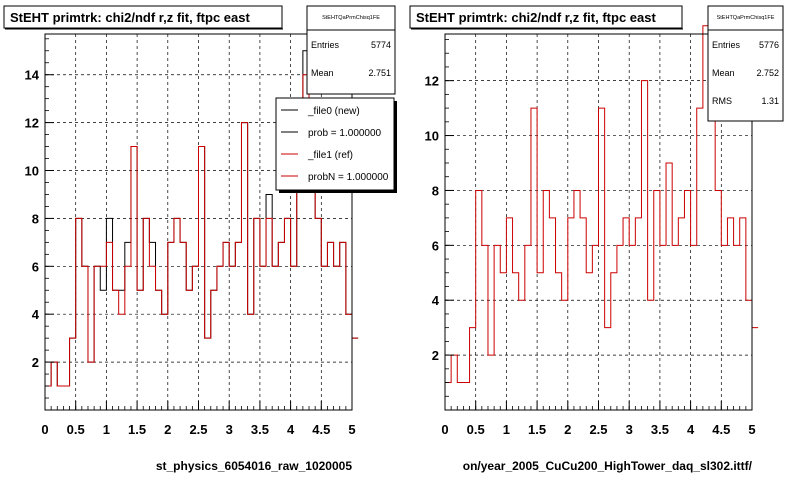  What do you see at coordinates (767, 73) in the screenshot?
I see `stats-value: 2.752` at bounding box center [767, 73].